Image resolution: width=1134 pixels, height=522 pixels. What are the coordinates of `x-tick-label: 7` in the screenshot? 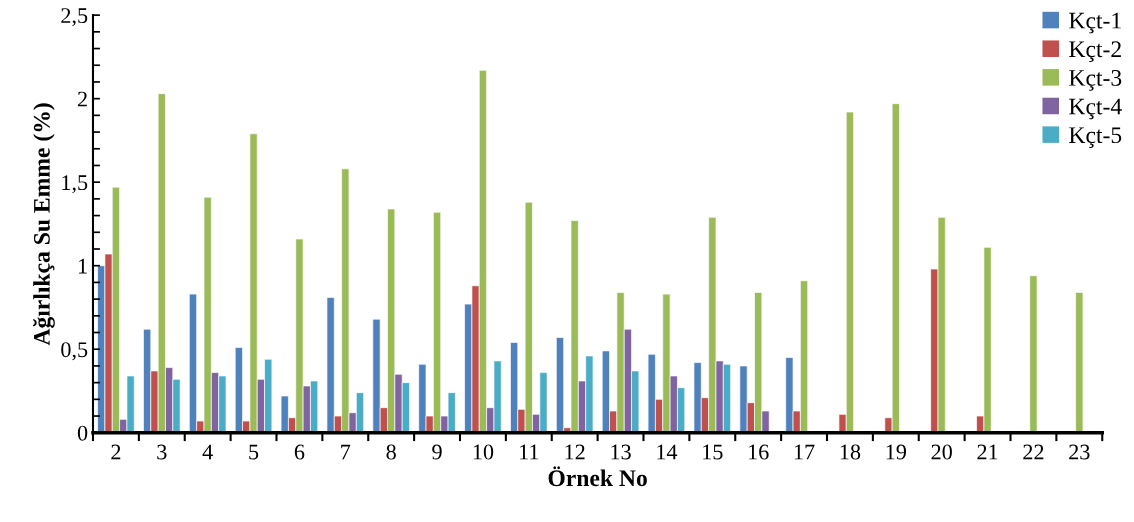 It's located at (346, 452).